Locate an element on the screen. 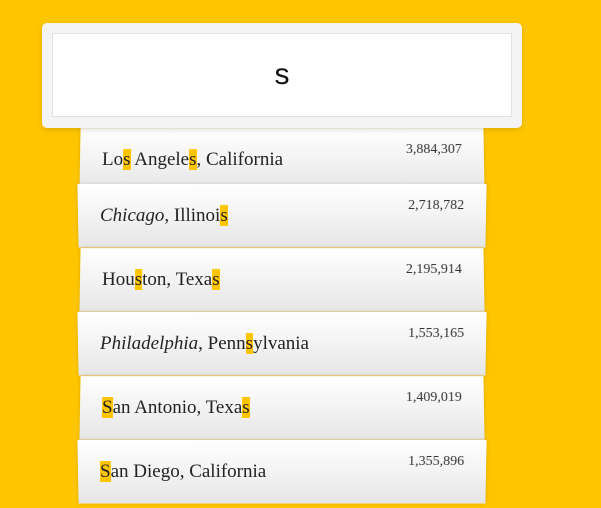 The height and width of the screenshot is (508, 601). city-text: Hou is located at coordinates (118, 279).